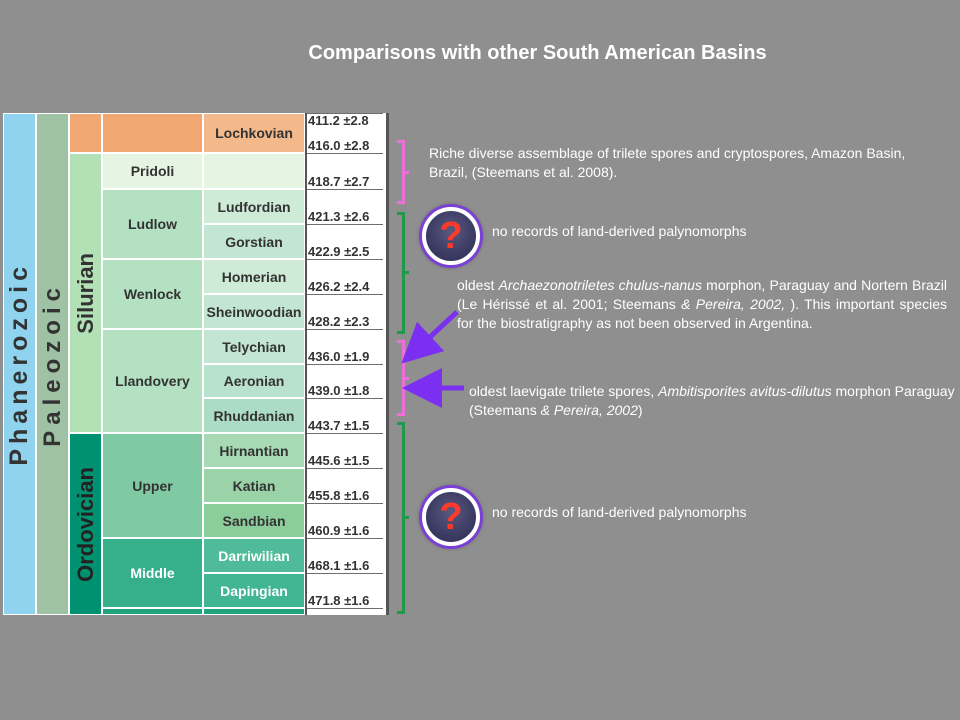  Describe the element at coordinates (406, 378) in the screenshot. I see `bracket-llandovery-tick` at that location.